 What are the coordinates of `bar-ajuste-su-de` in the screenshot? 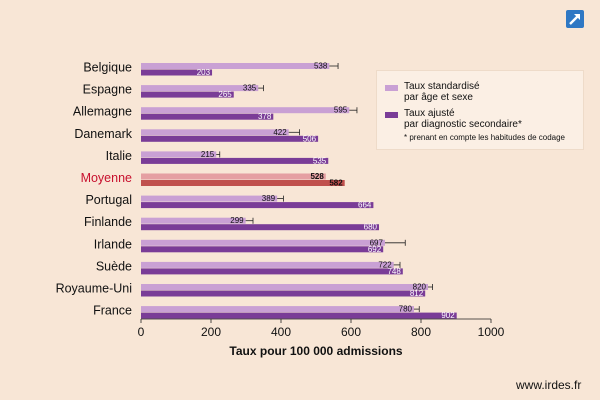 It's located at (272, 271).